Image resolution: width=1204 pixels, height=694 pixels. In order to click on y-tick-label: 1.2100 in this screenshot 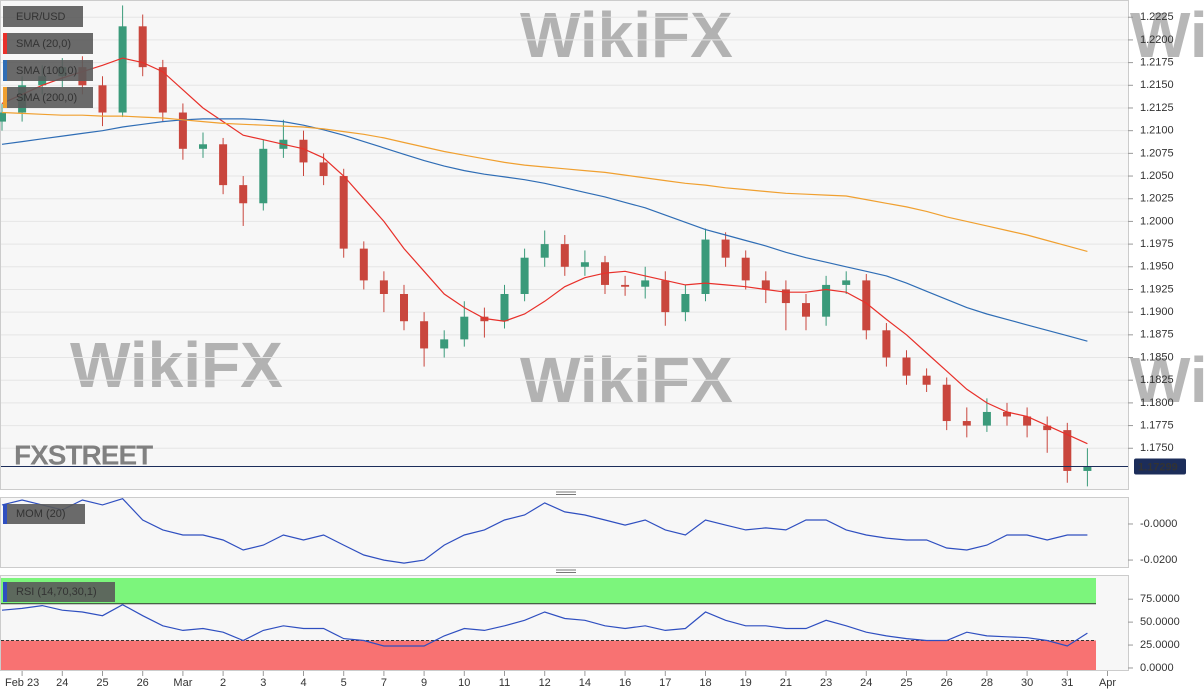, I will do `click(1157, 131)`.